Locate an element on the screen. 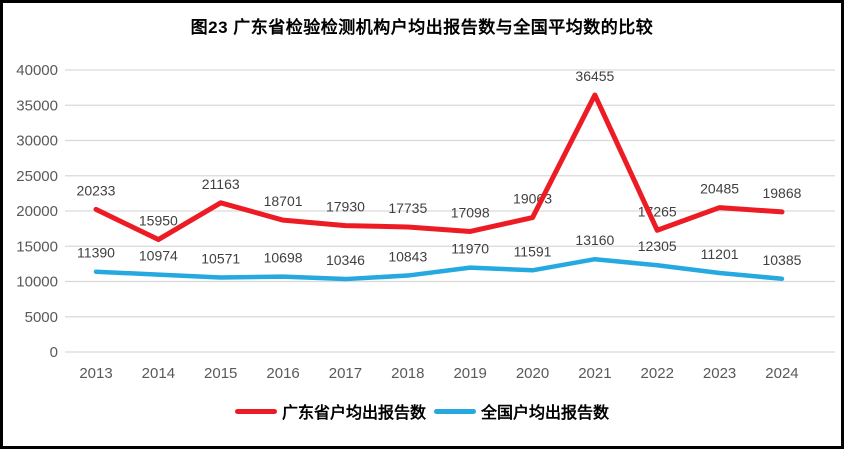  data-label: 17098 is located at coordinates (470, 212).